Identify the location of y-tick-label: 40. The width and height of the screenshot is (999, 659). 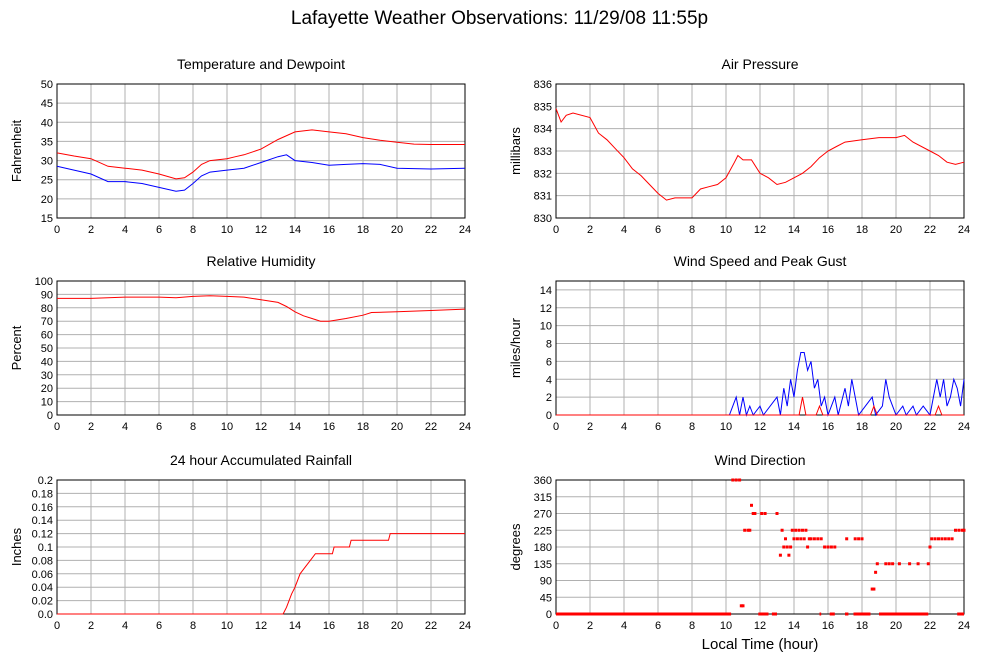
(47, 362).